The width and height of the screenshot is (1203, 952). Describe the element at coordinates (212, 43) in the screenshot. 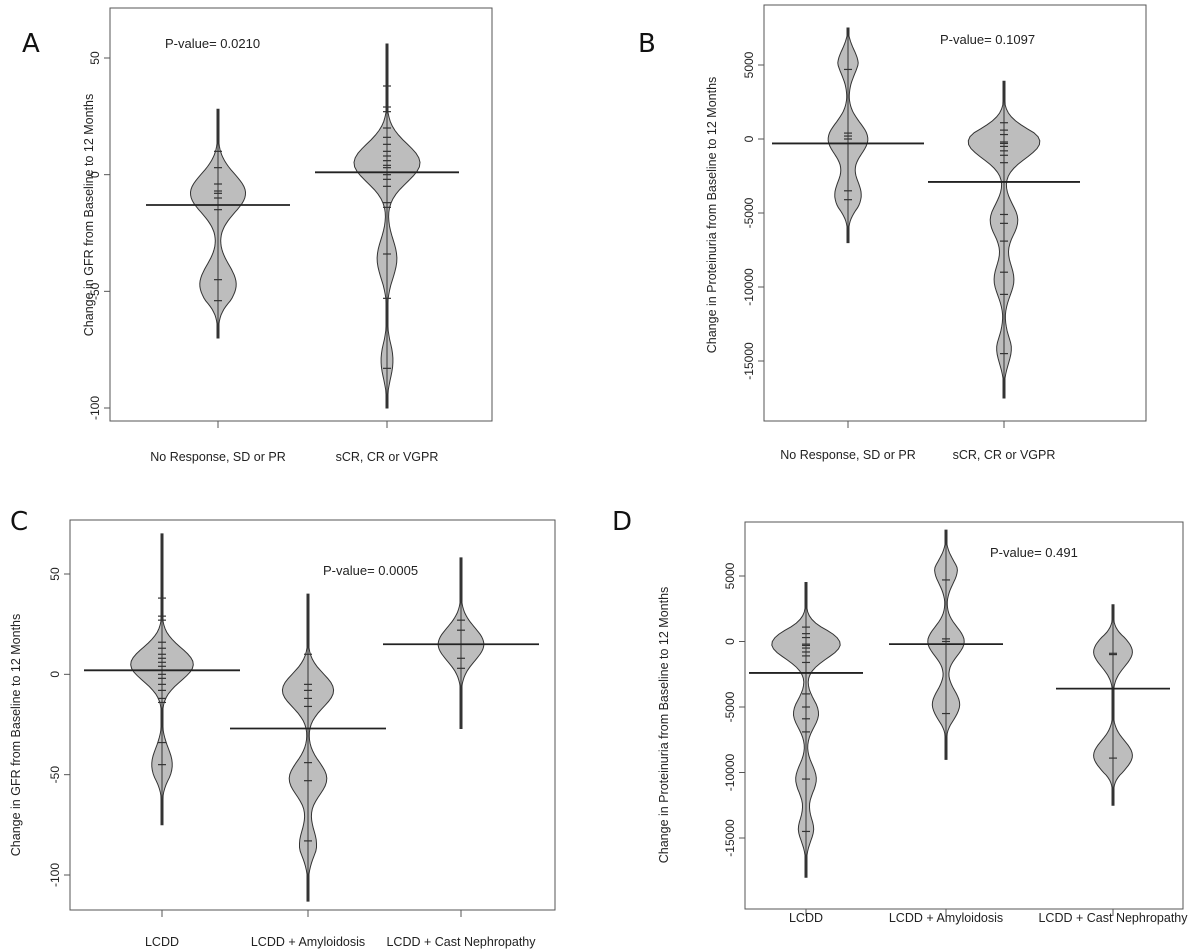

I see `p-value-label: P-value= 0.0210` at that location.